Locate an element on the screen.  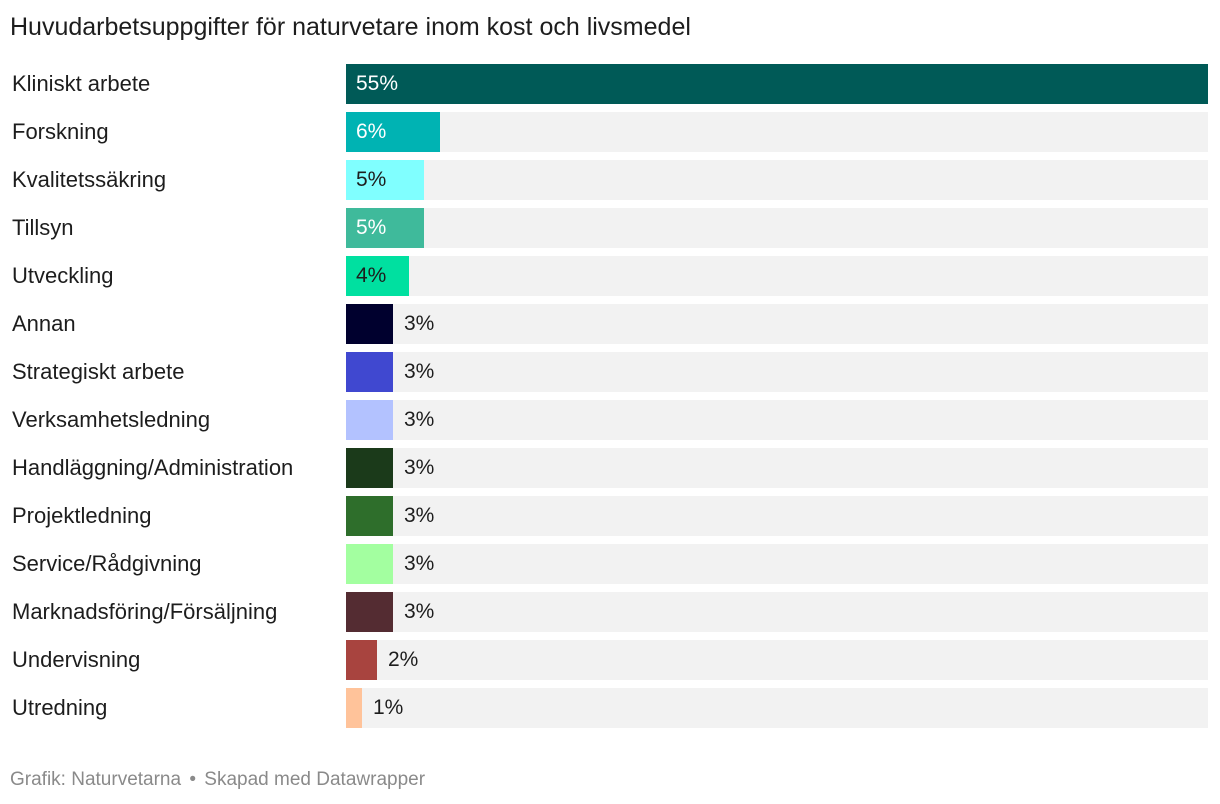
bar-row: Kvalitetssäkring 5% is located at coordinates (610, 180).